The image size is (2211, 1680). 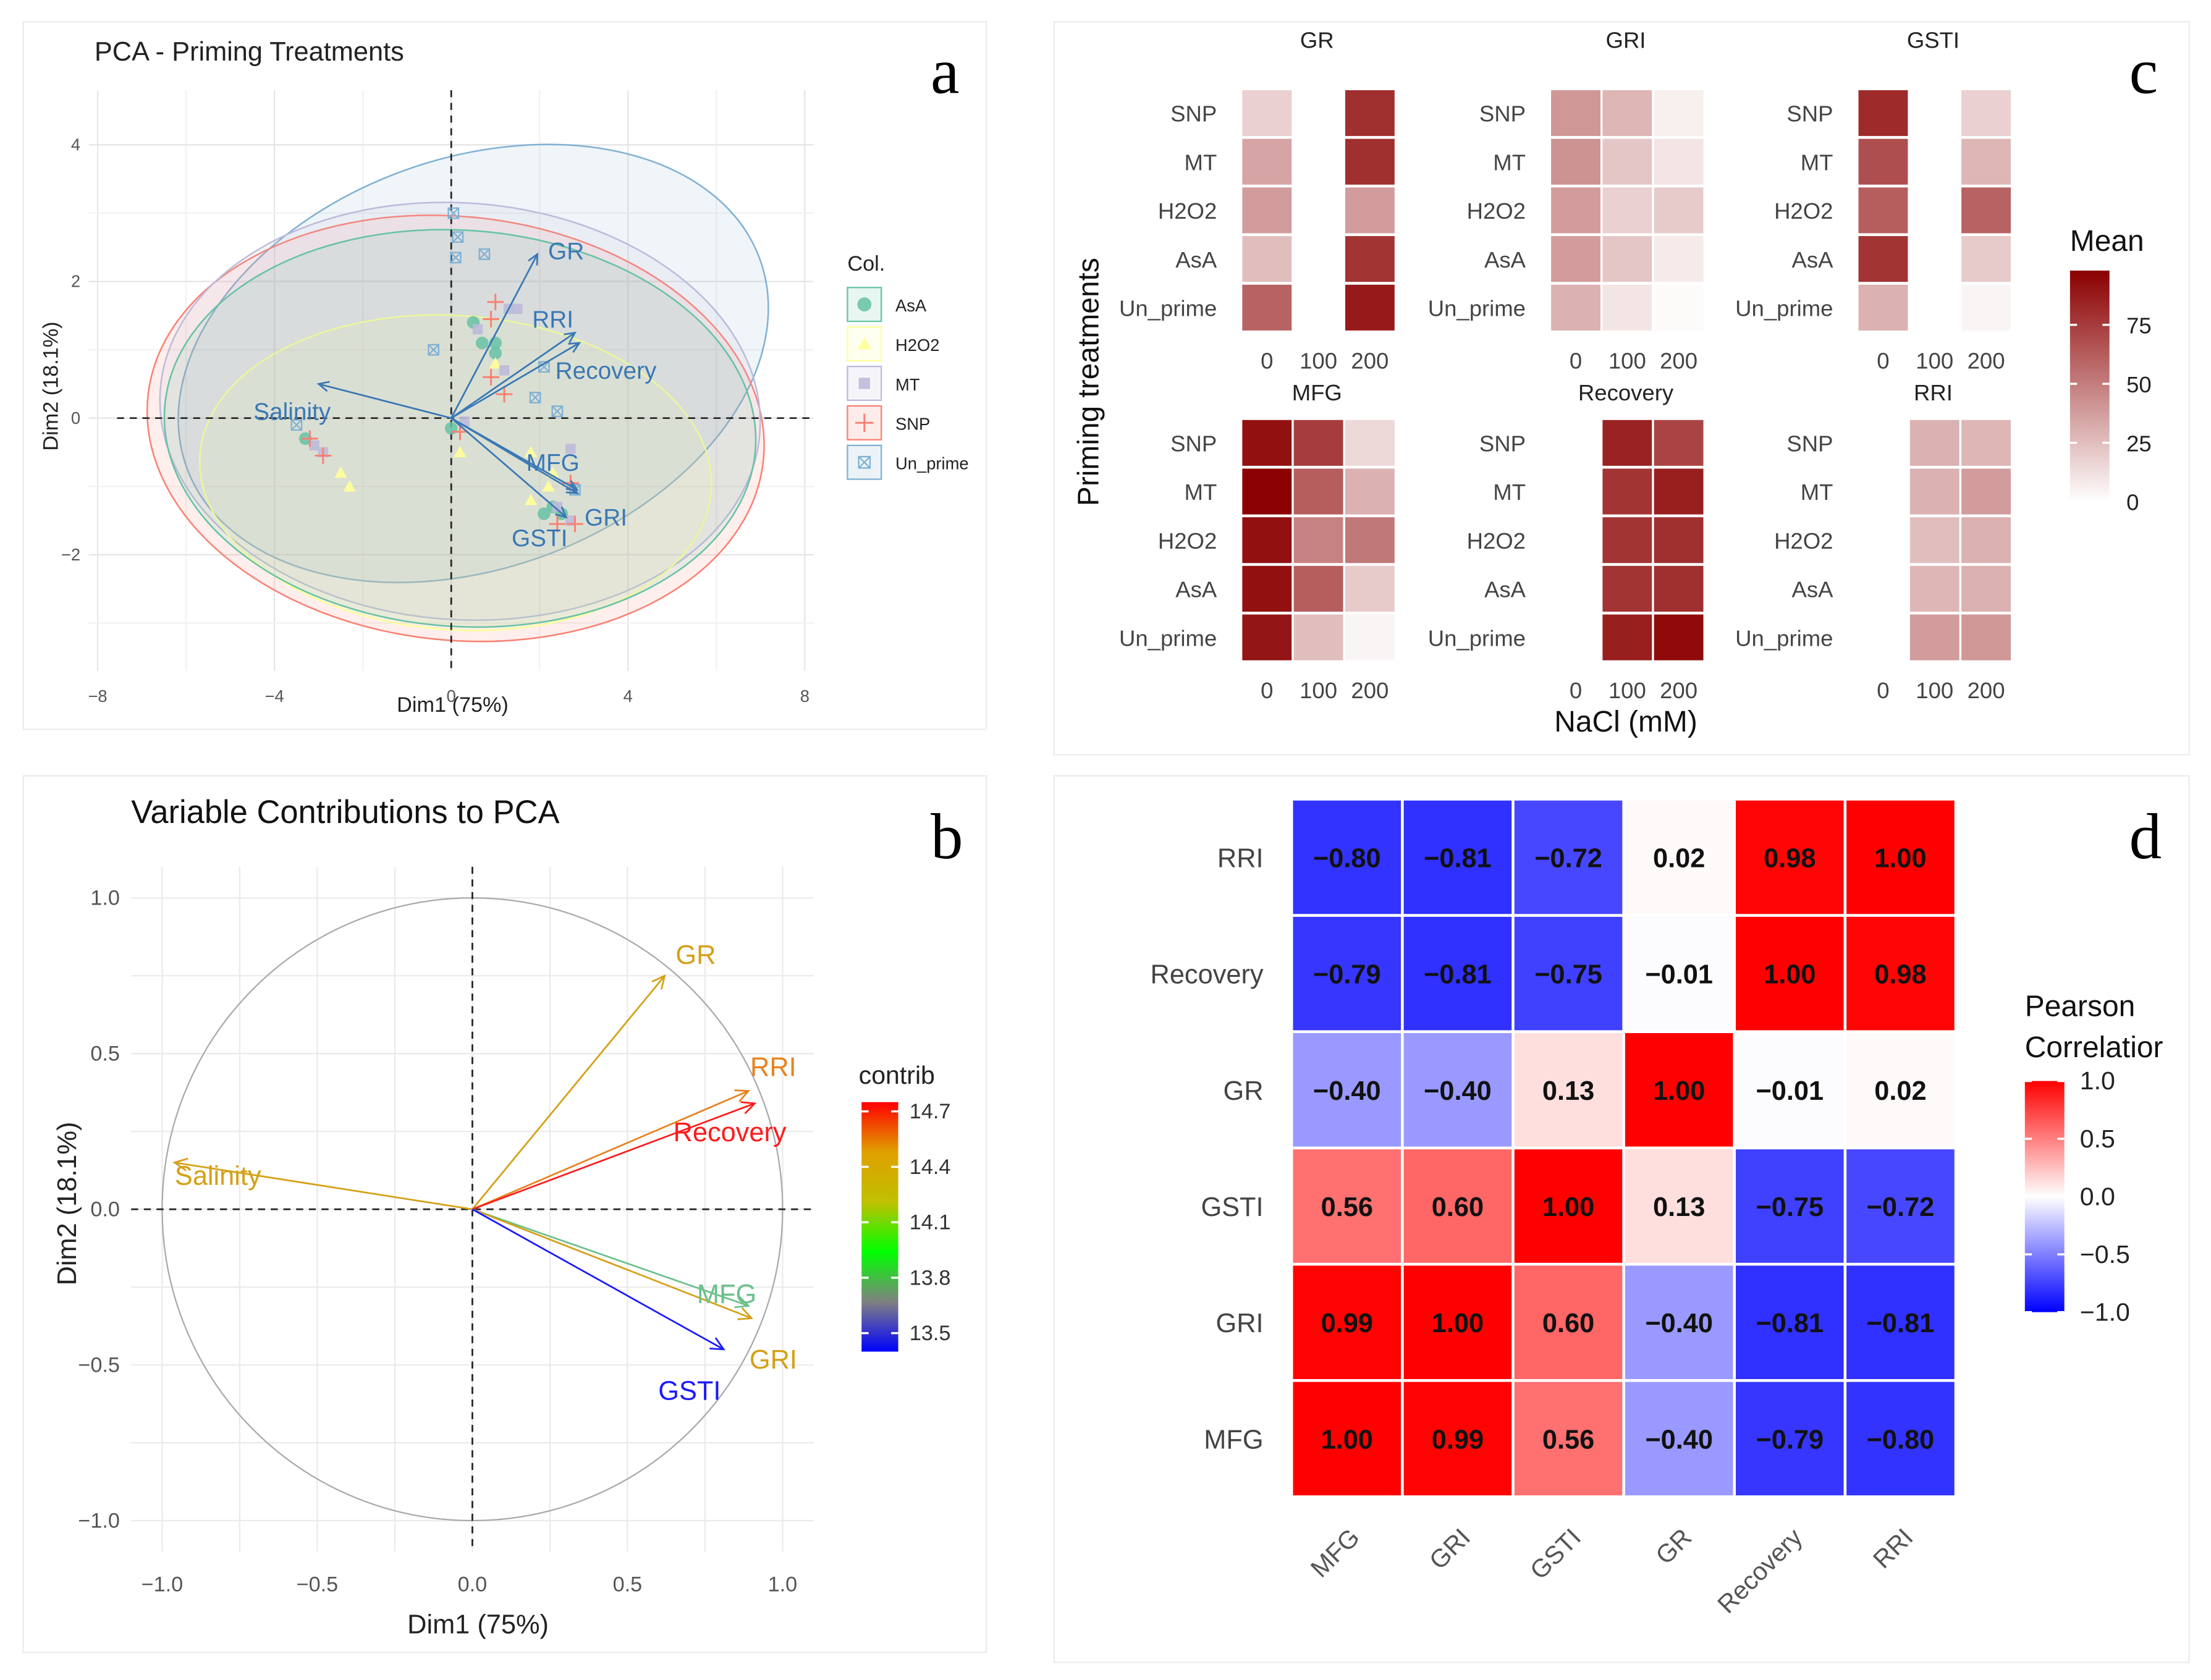 What do you see at coordinates (864, 304) in the screenshot?
I see `legend-marker-AsA` at bounding box center [864, 304].